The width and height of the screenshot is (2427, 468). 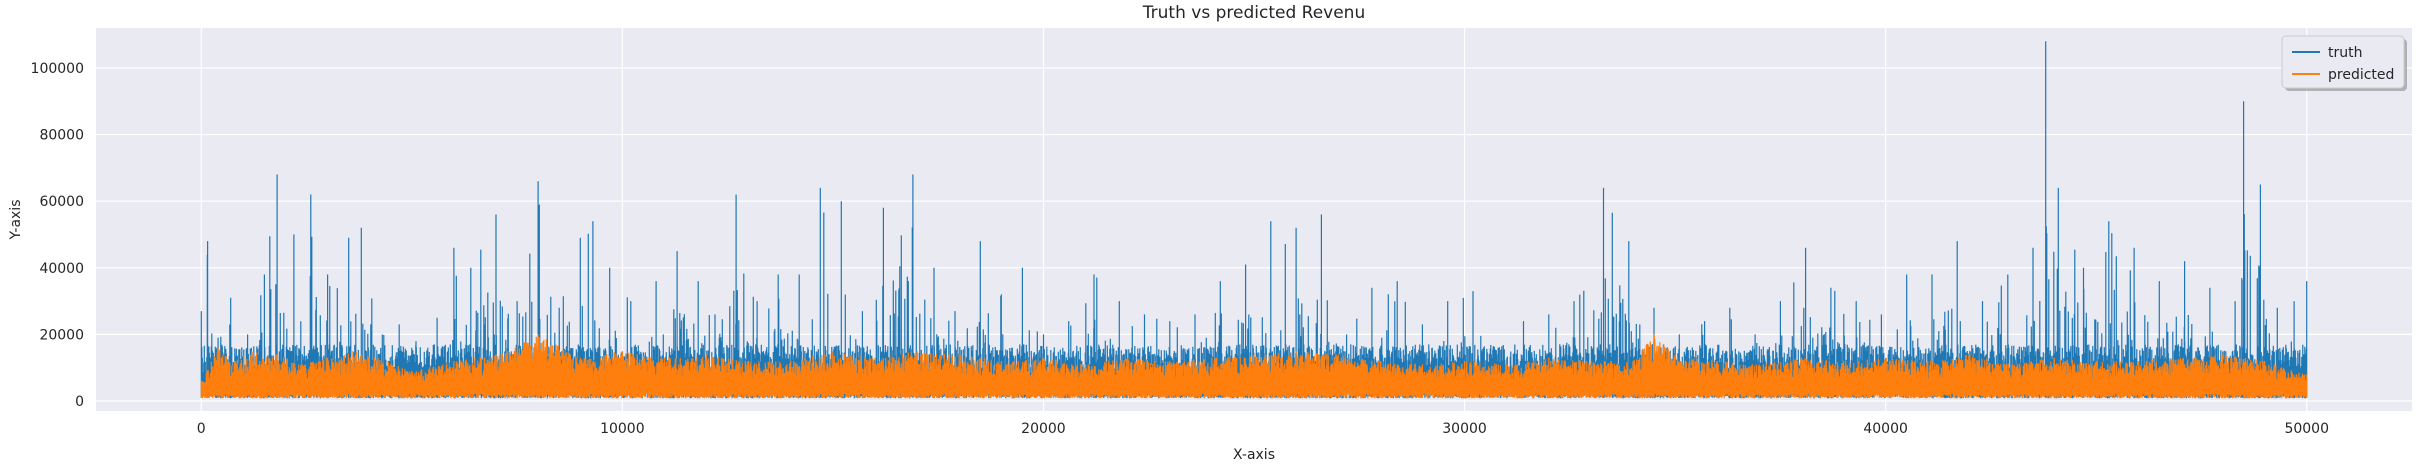 What do you see at coordinates (2306, 429) in the screenshot?
I see `x-tick-label: 50000` at bounding box center [2306, 429].